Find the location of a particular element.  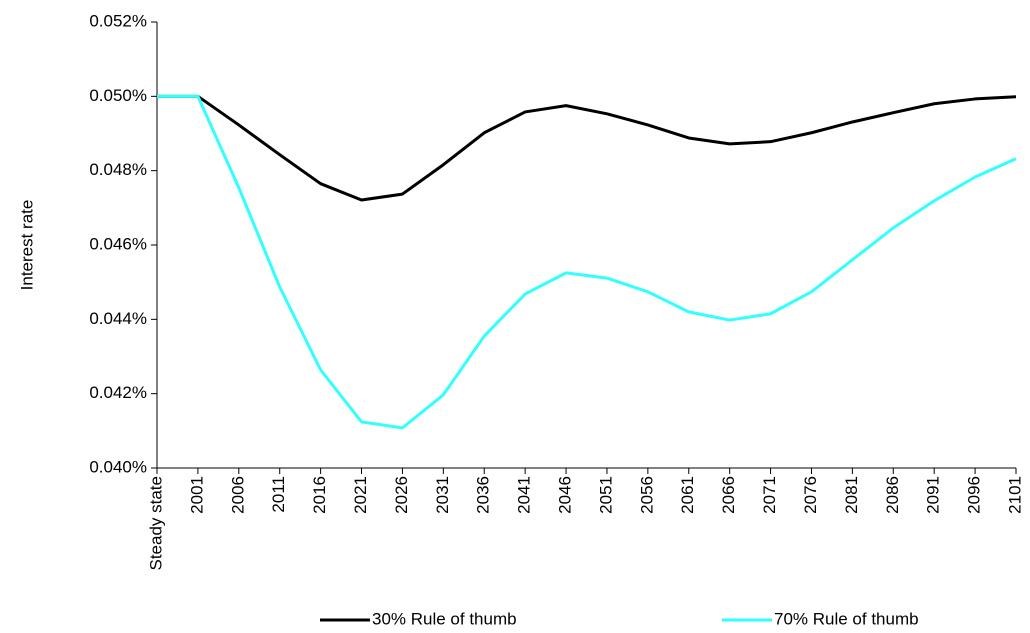

x-tick-label: 2046 is located at coordinates (565, 495).